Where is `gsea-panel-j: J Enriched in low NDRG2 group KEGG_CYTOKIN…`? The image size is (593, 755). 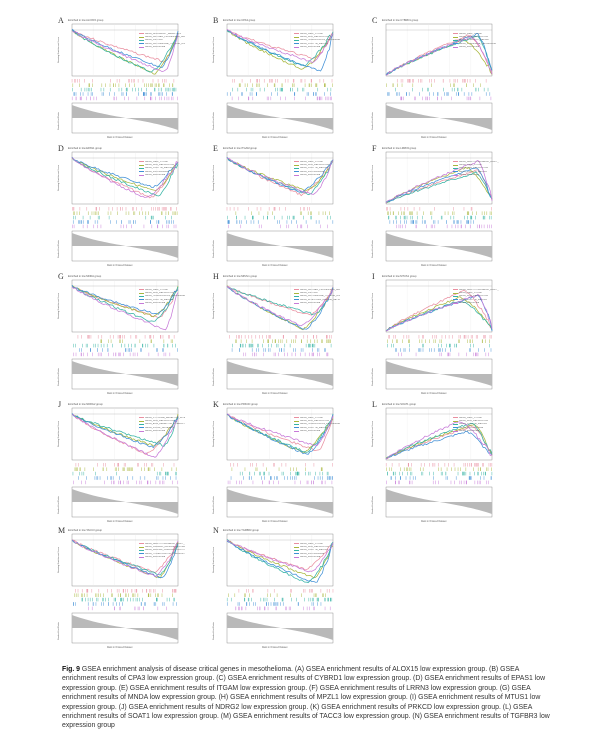 gsea-panel-j: J Enriched in low NDRG2 group KEGG_CYTOKIN… is located at coordinates (121, 464).